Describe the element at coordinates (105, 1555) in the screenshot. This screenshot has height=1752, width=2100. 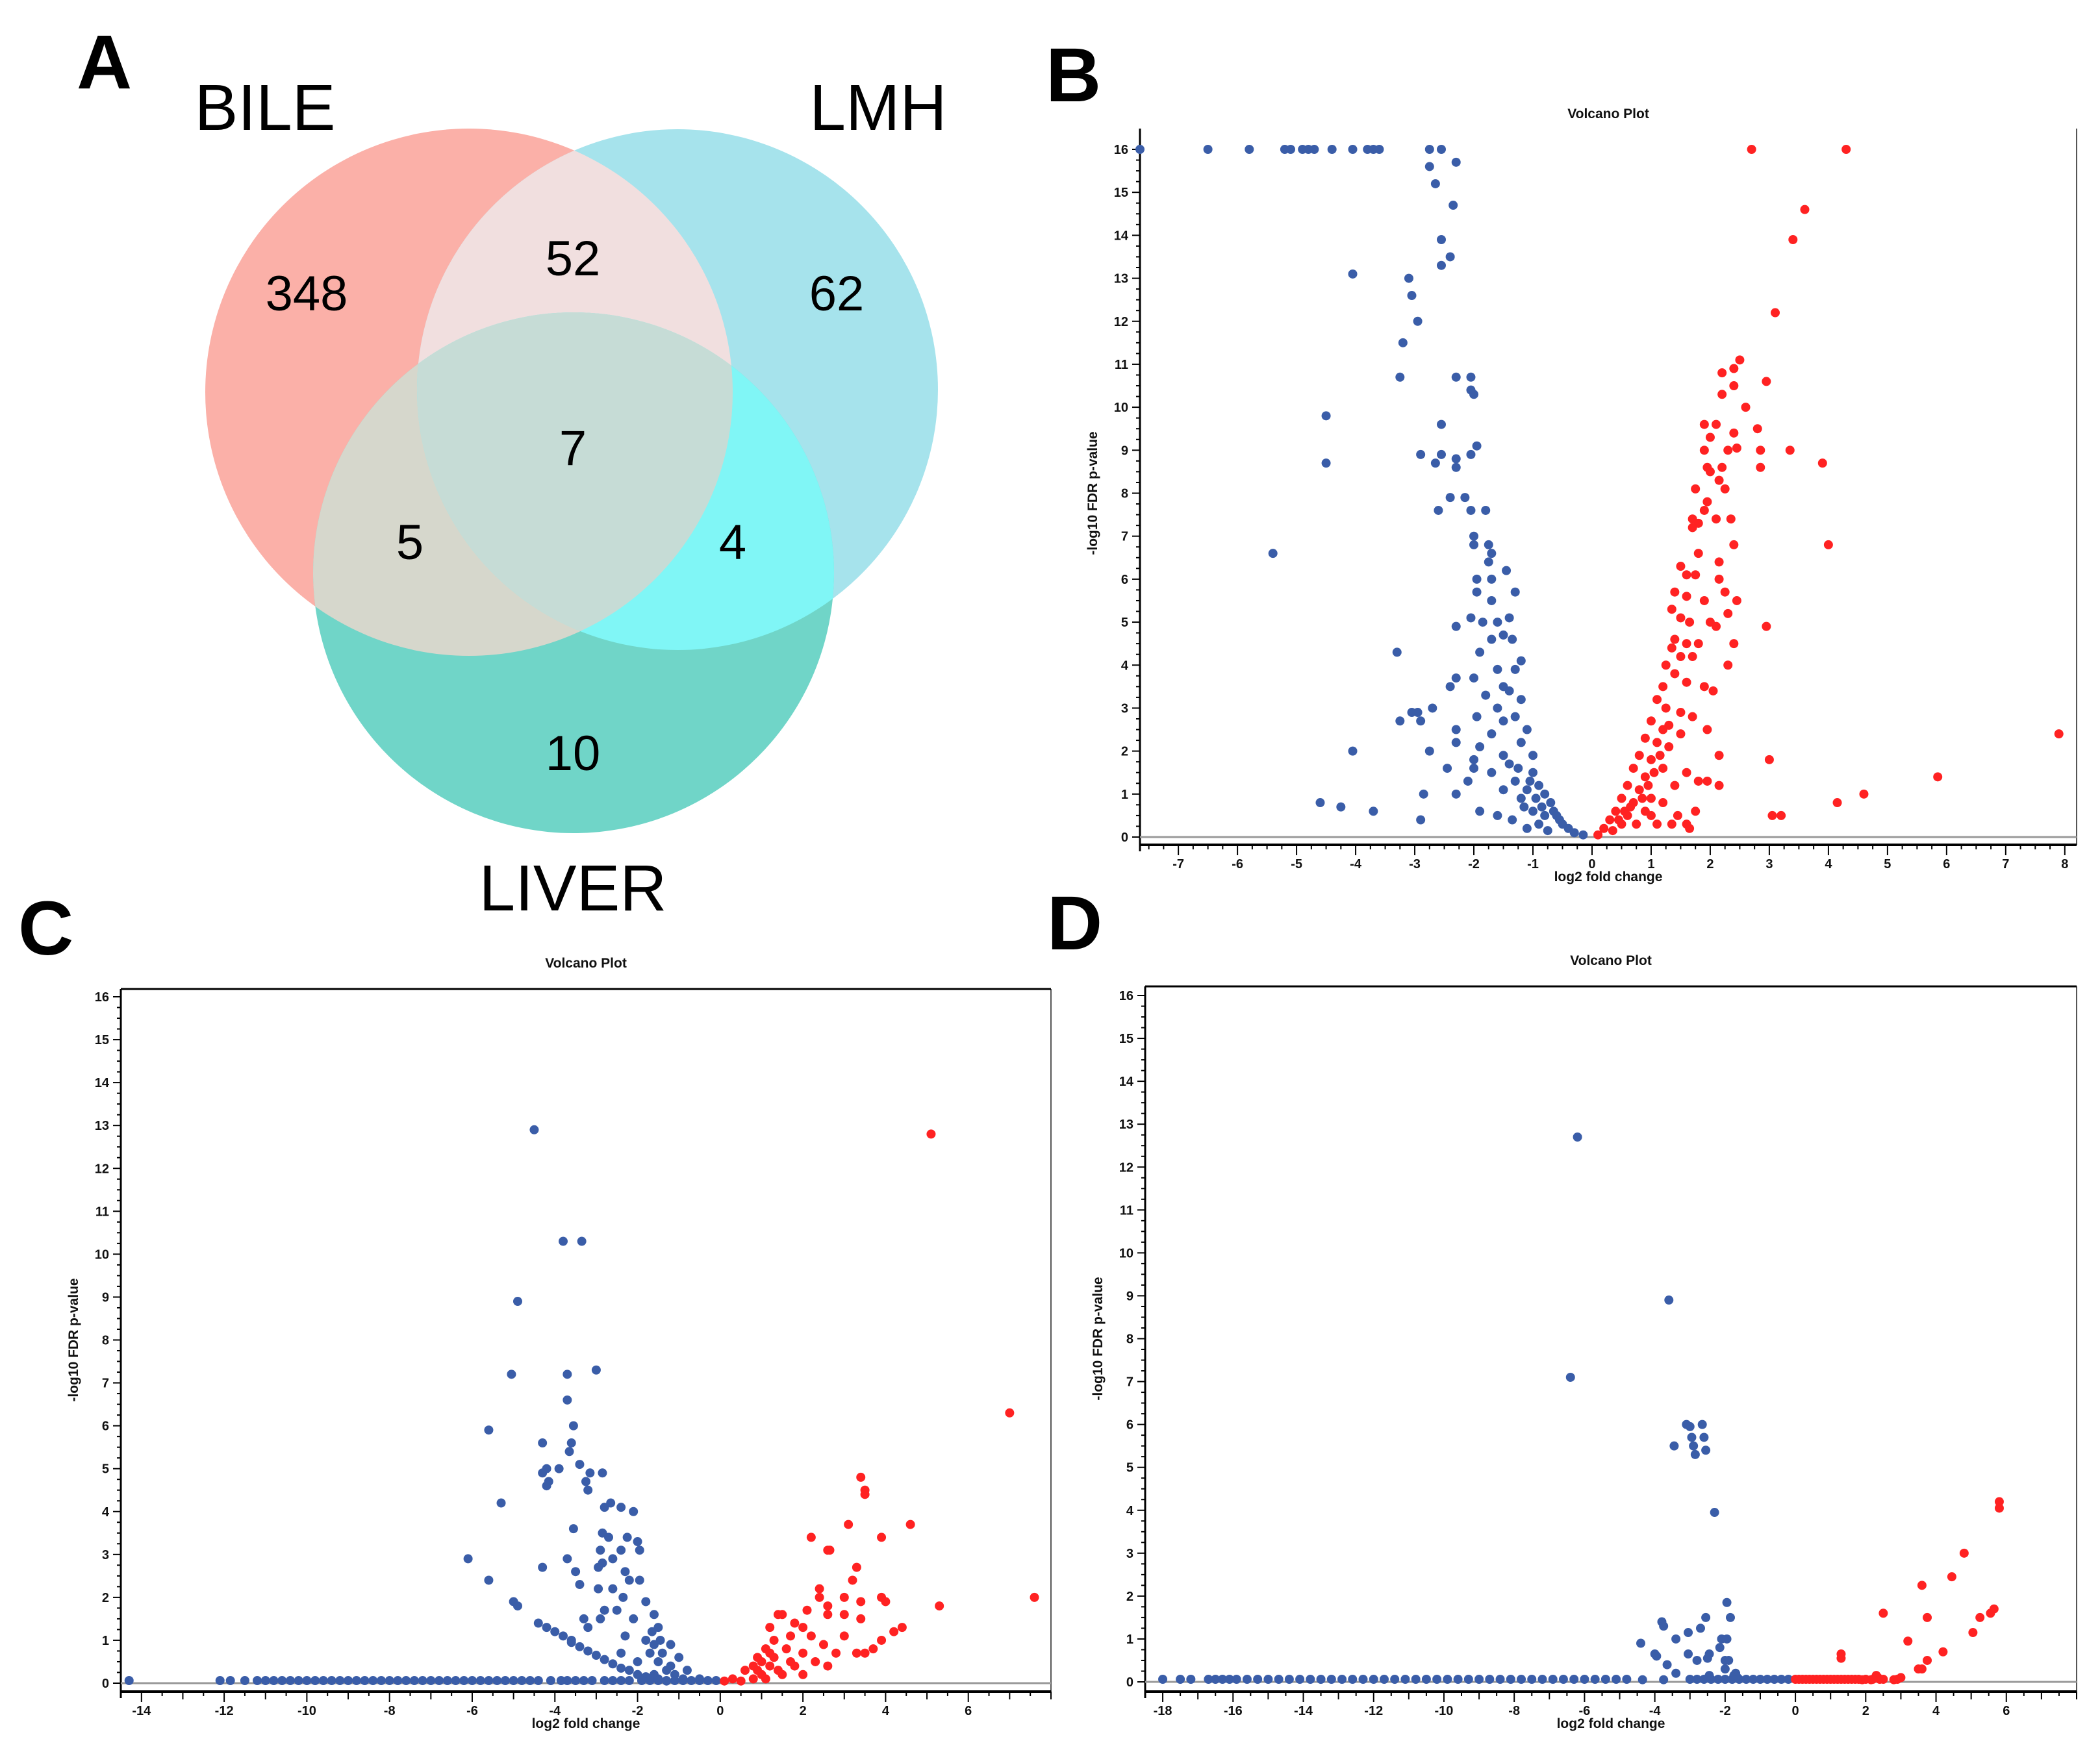
I see `y-tick-label: 3` at that location.